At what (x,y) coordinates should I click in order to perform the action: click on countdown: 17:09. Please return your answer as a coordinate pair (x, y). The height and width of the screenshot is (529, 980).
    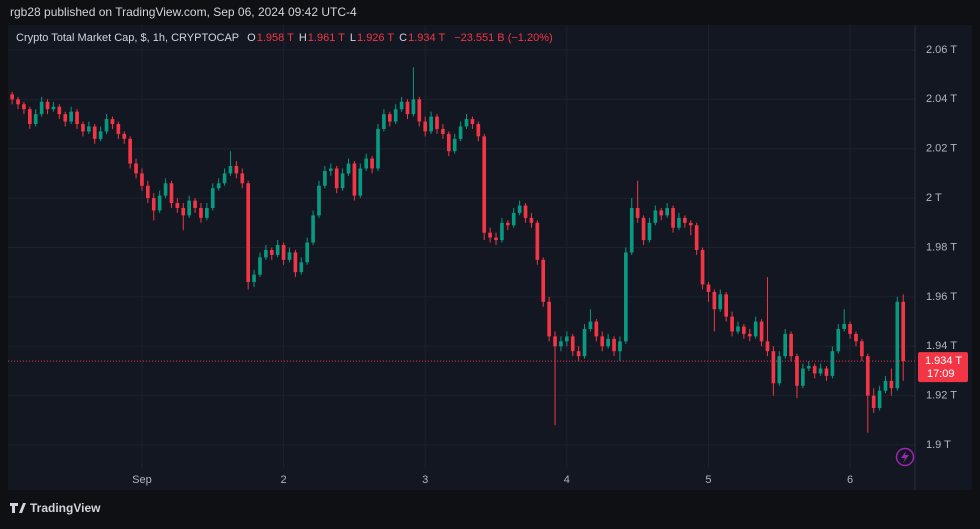
    Looking at the image, I should click on (941, 374).